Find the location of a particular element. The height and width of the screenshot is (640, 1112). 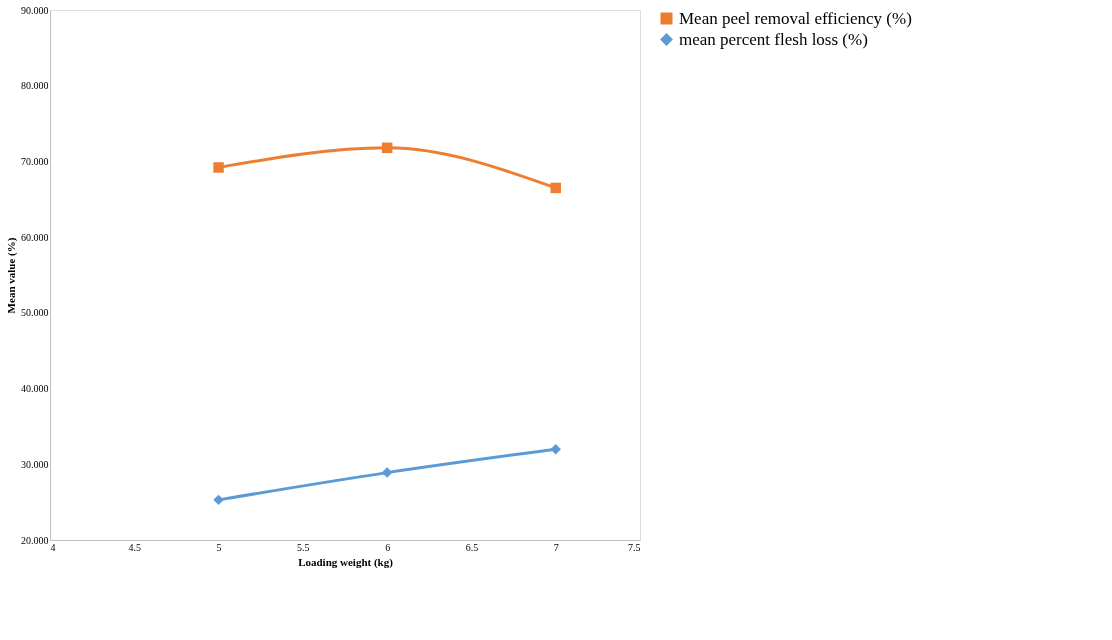

y-tick-label: 70.000 is located at coordinates (35, 161).